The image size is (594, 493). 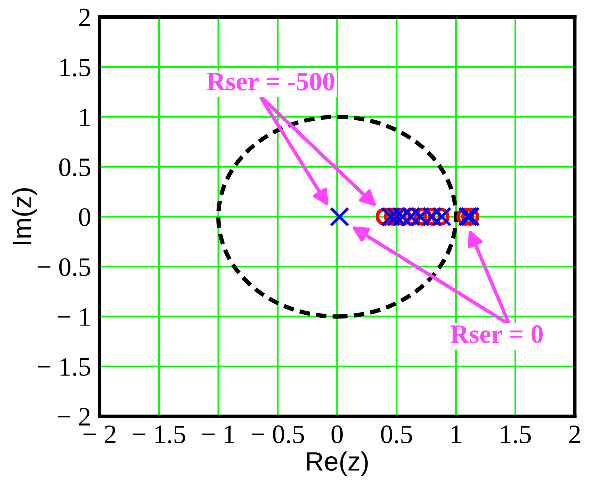 What do you see at coordinates (457, 435) in the screenshot?
I see `x-tick-label: 1` at bounding box center [457, 435].